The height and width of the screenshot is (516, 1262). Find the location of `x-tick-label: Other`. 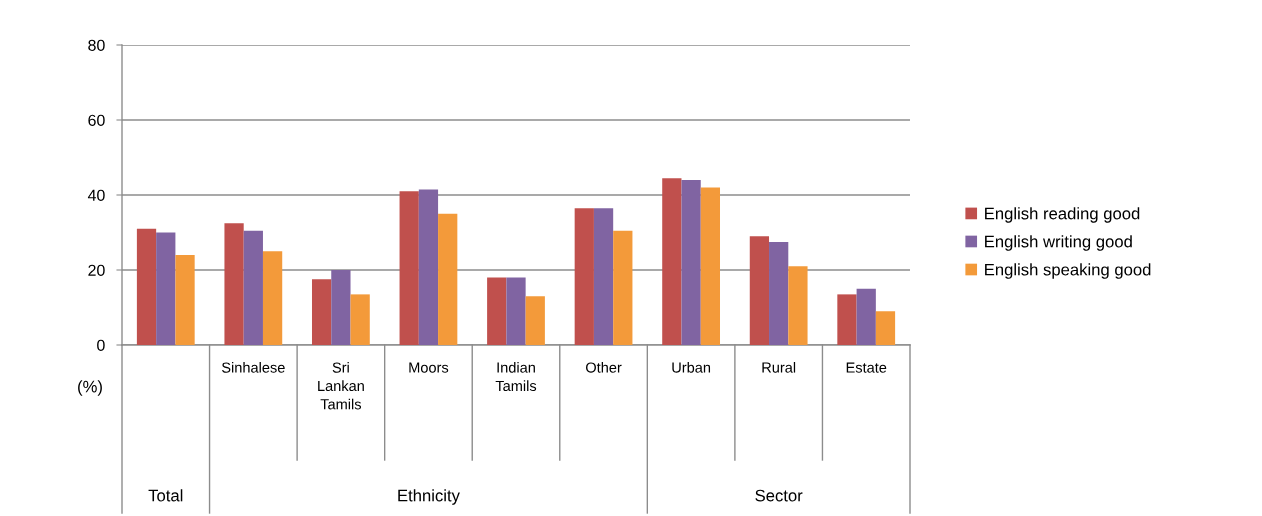

x-tick-label: Other is located at coordinates (604, 367).